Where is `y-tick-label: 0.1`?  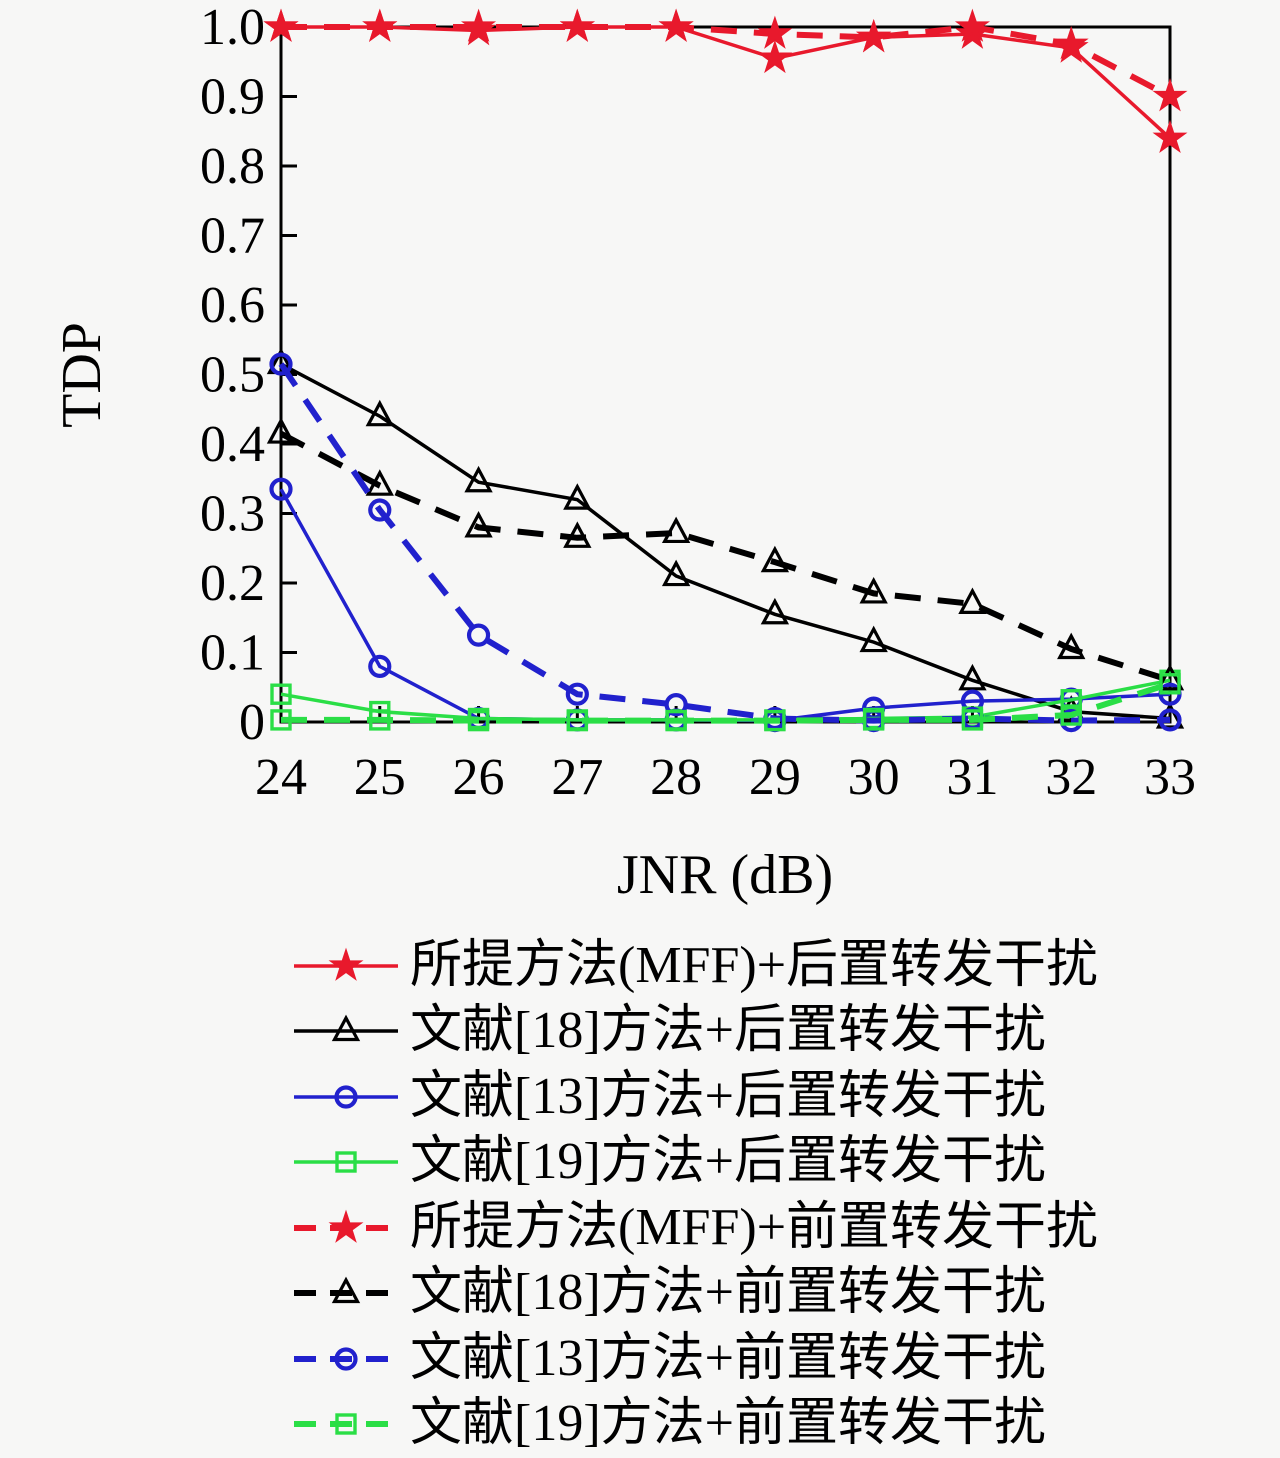 y-tick-label: 0.1 is located at coordinates (232, 653).